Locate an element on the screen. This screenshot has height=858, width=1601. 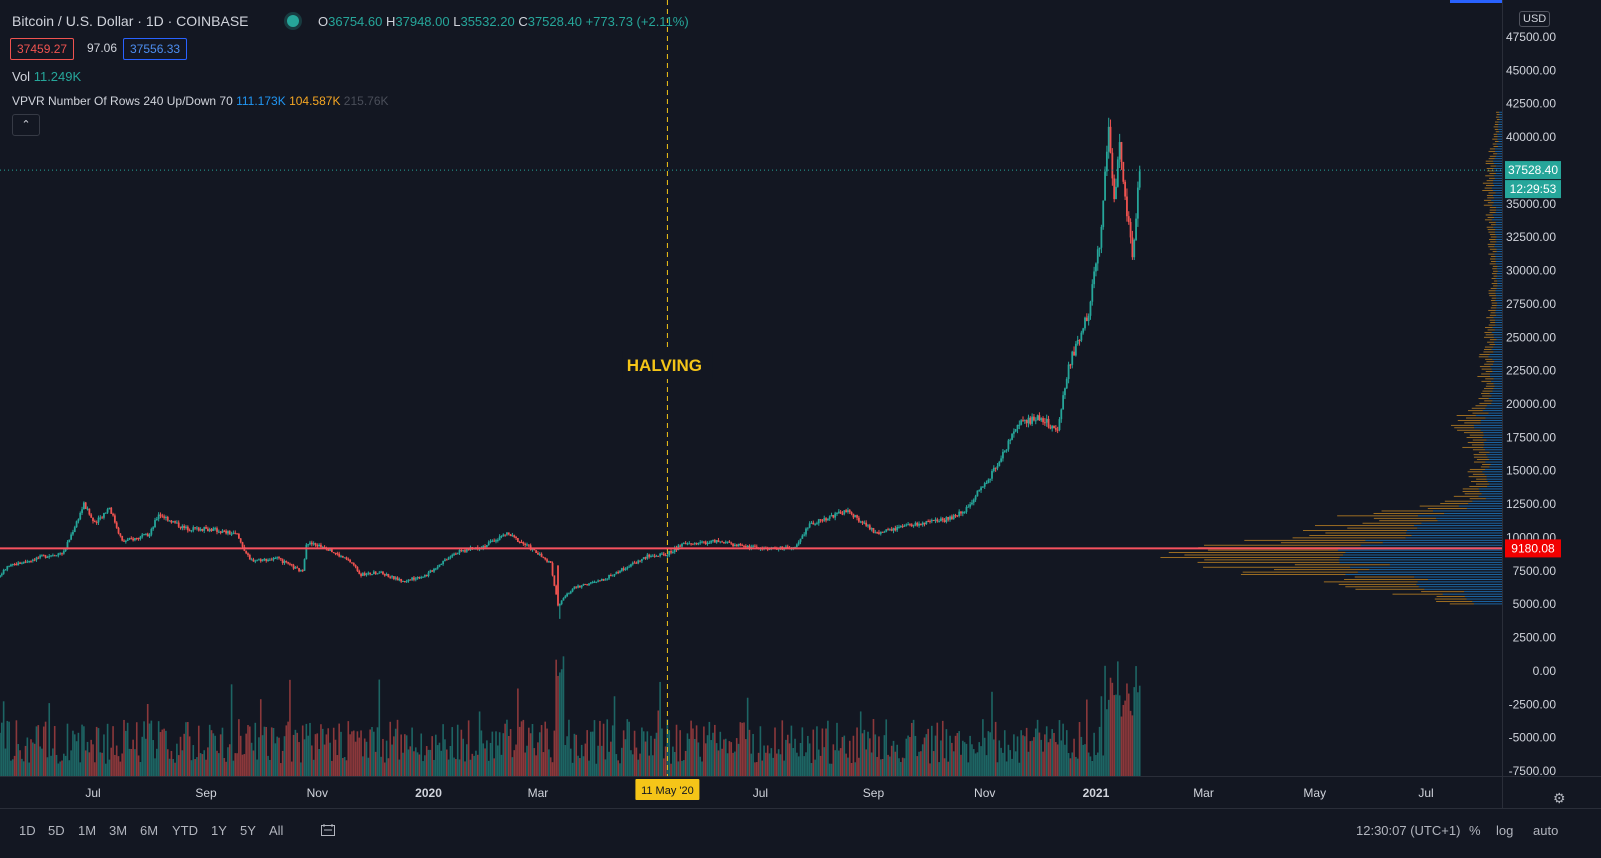
timeframe-6m: 6M is located at coordinates (149, 830).